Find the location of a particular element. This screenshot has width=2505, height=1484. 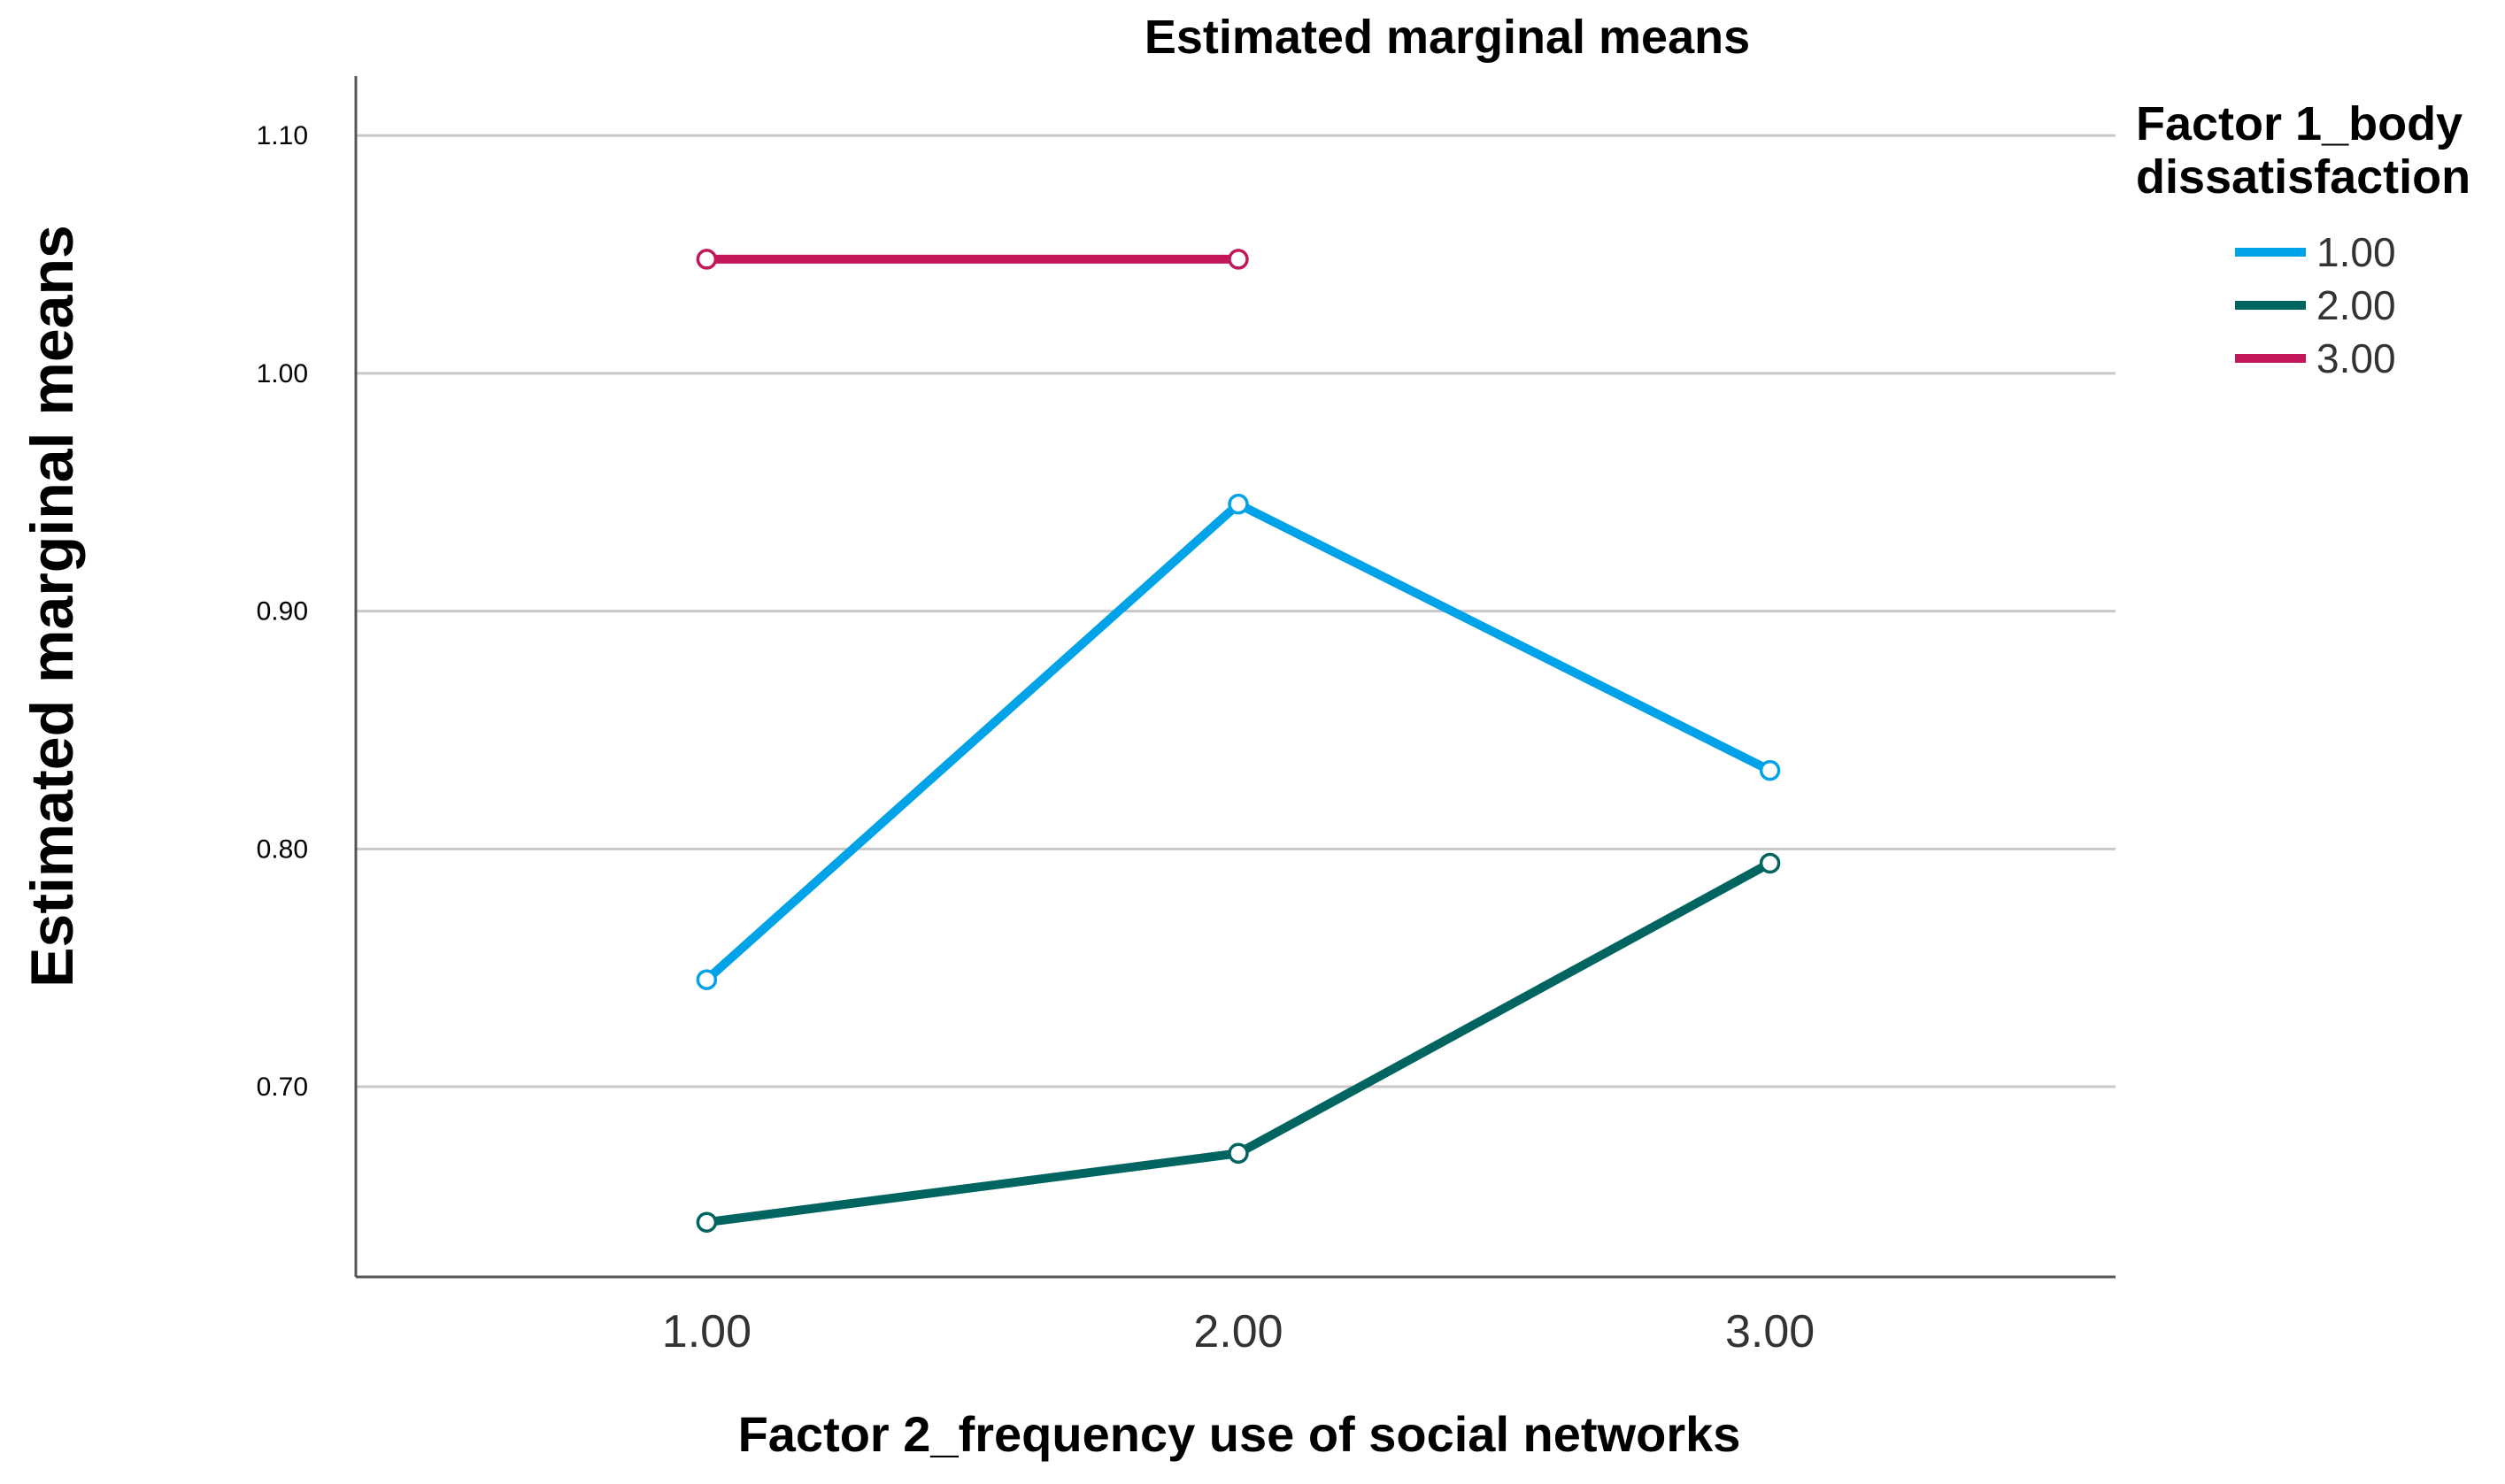

legend-title-line2: dissatisfaction is located at coordinates (2303, 177).